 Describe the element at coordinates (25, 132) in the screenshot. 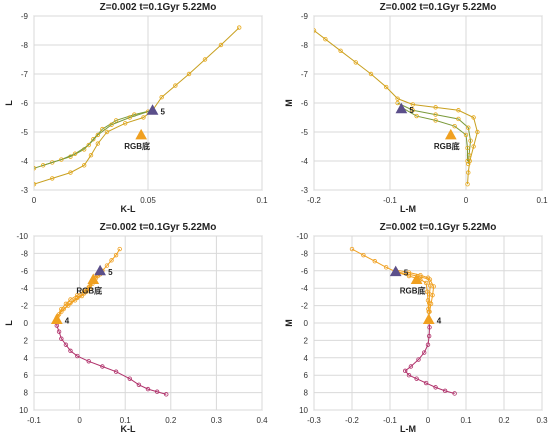

I see `y-tick-label: -5` at that location.